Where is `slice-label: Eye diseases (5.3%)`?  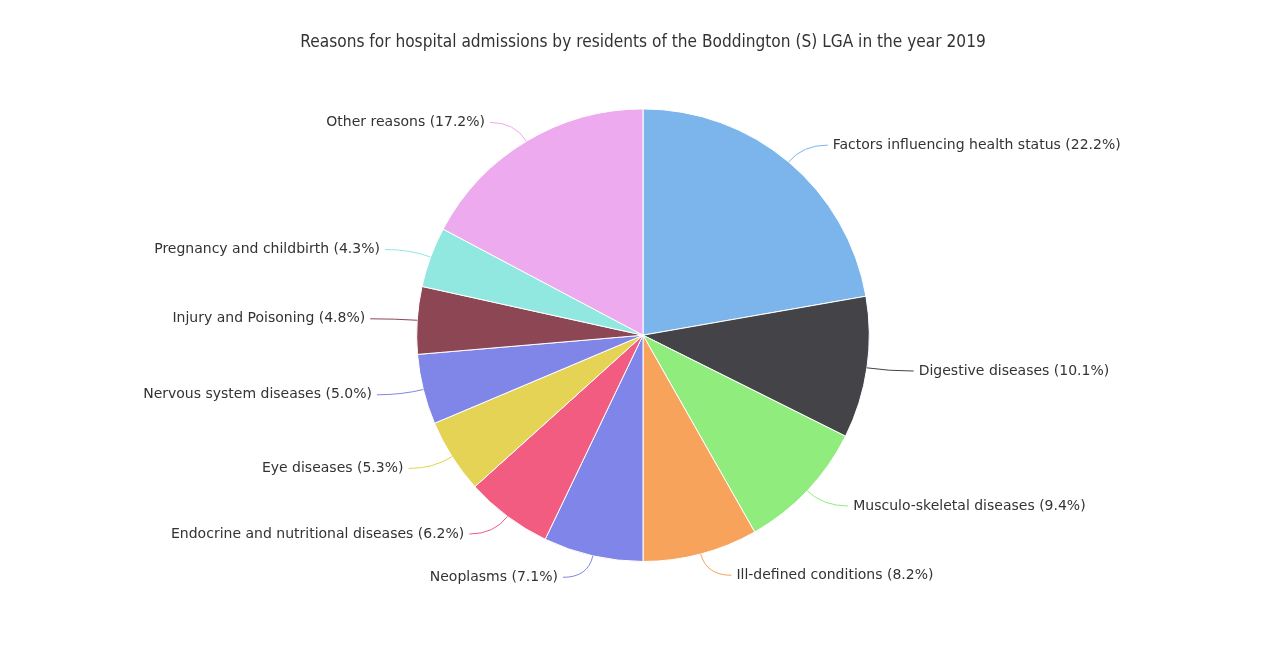 slice-label: Eye diseases (5.3%) is located at coordinates (332, 467).